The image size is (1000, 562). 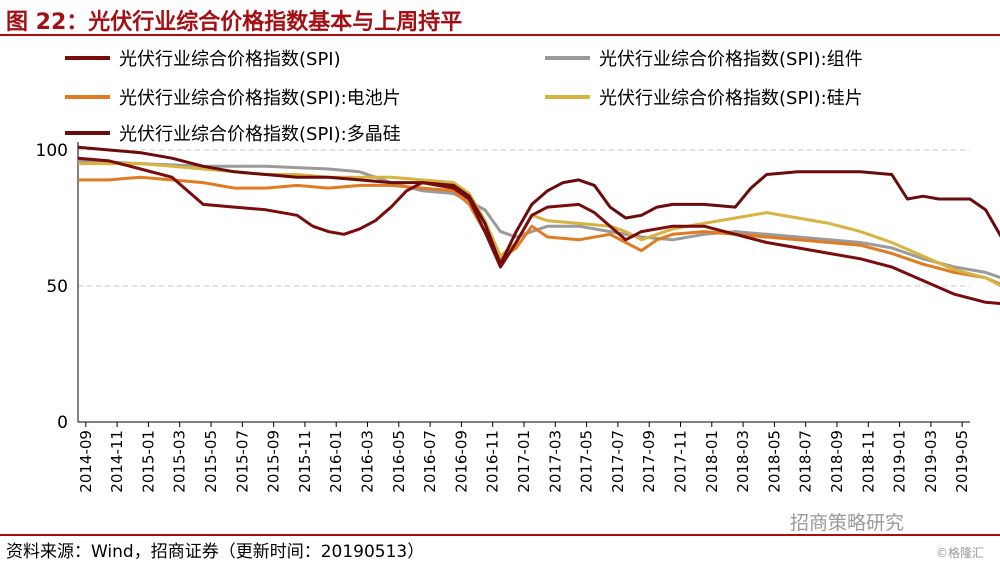 I want to click on x-tick-label-18: 2017-09, so click(x=649, y=461).